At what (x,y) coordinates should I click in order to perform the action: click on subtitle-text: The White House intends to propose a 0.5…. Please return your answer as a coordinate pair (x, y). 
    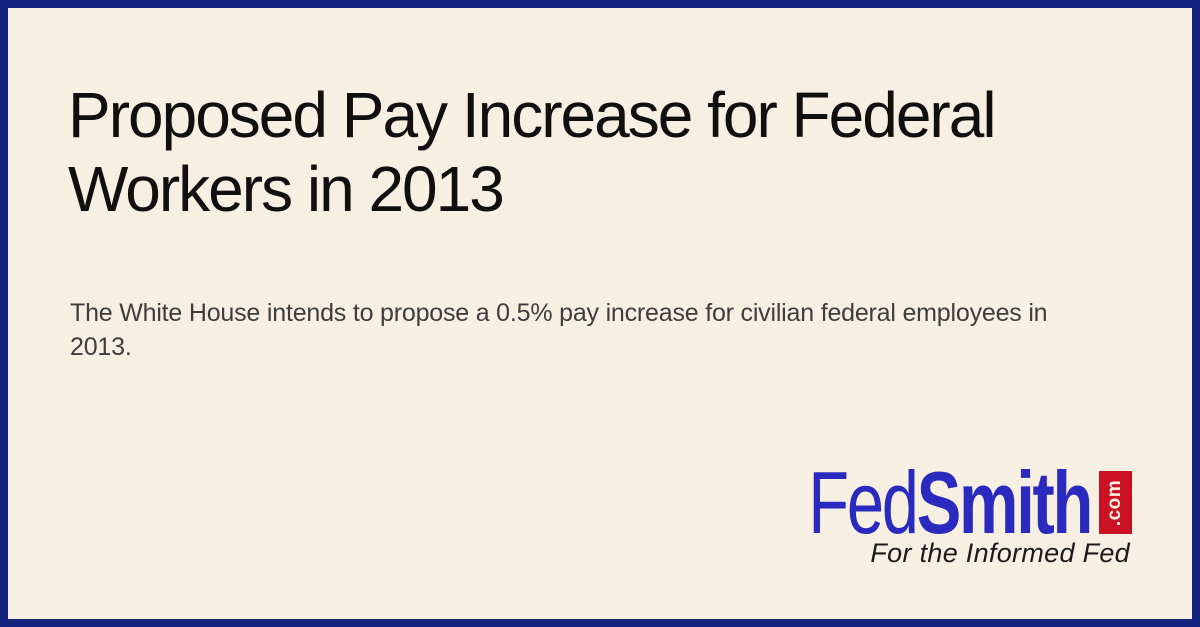
    Looking at the image, I should click on (559, 330).